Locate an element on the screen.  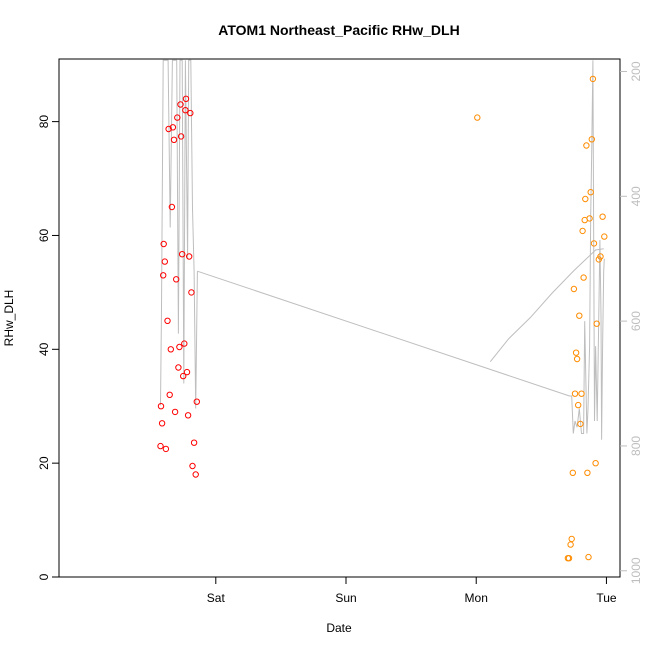
x-tick-label: Sat is located at coordinates (216, 598).